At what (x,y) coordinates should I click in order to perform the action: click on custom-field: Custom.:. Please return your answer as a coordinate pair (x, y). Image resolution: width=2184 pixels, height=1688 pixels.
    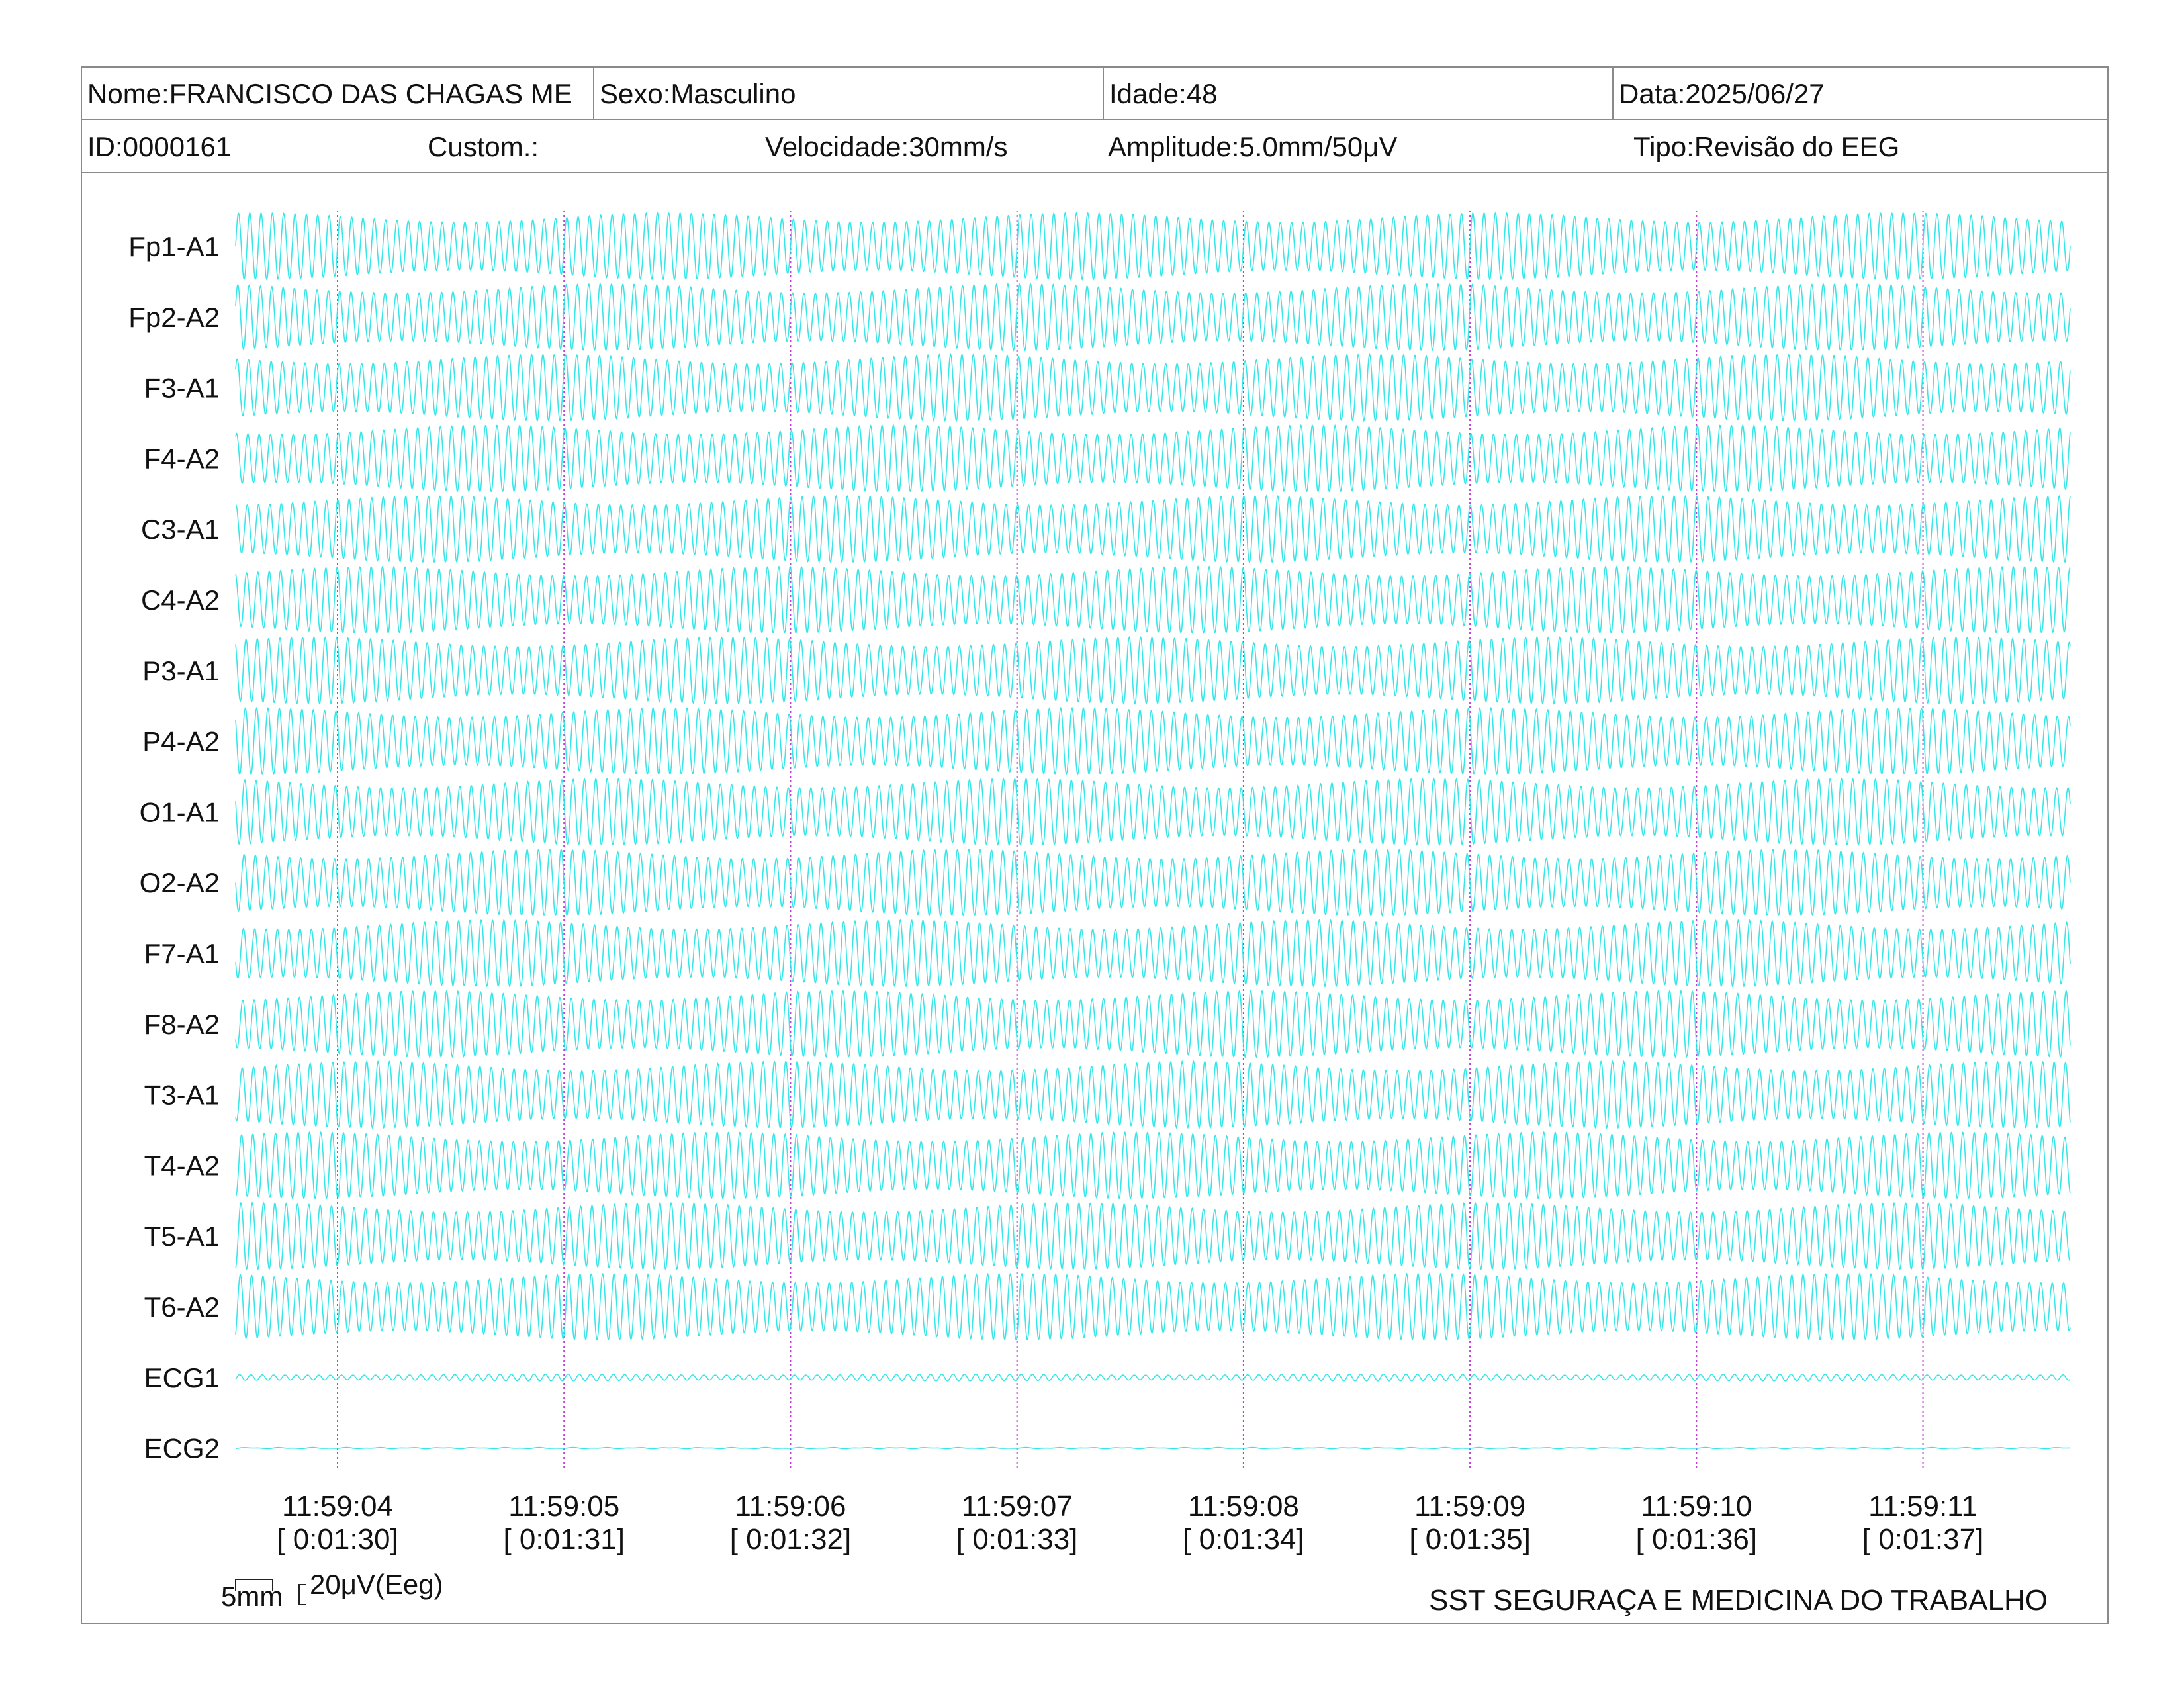
    Looking at the image, I should click on (483, 146).